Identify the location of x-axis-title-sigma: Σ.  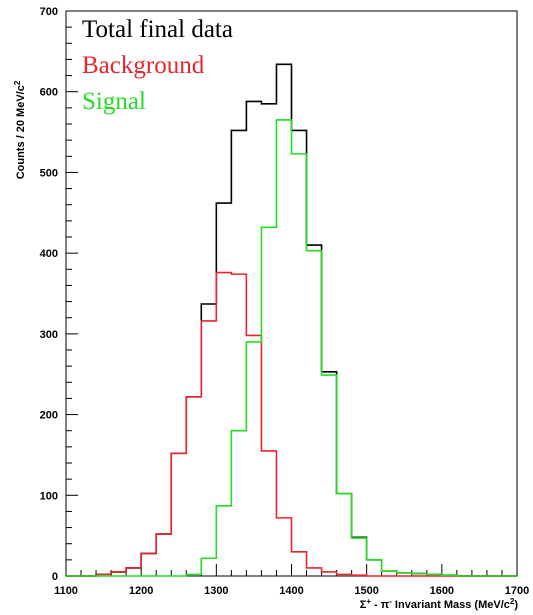
(363, 605).